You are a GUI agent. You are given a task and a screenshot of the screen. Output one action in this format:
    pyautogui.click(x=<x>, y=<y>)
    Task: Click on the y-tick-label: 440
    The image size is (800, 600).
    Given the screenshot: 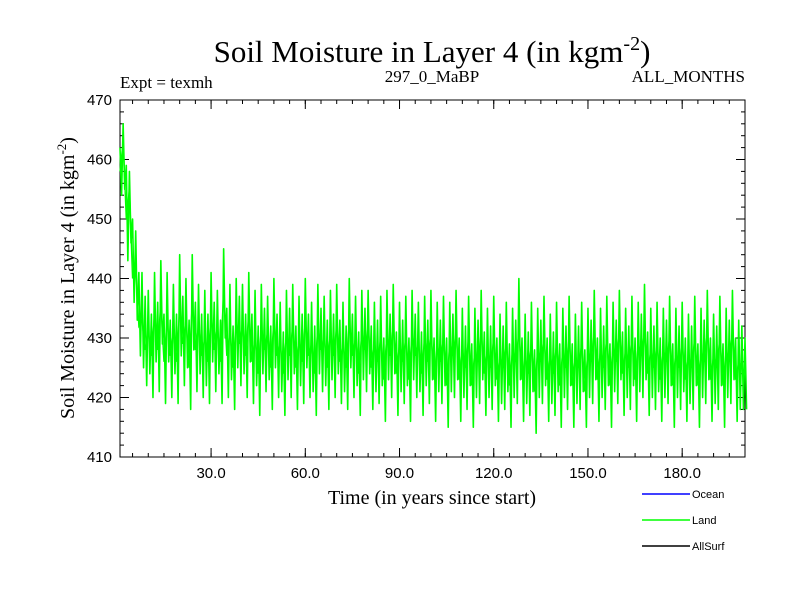 What is the action you would take?
    pyautogui.click(x=99, y=279)
    